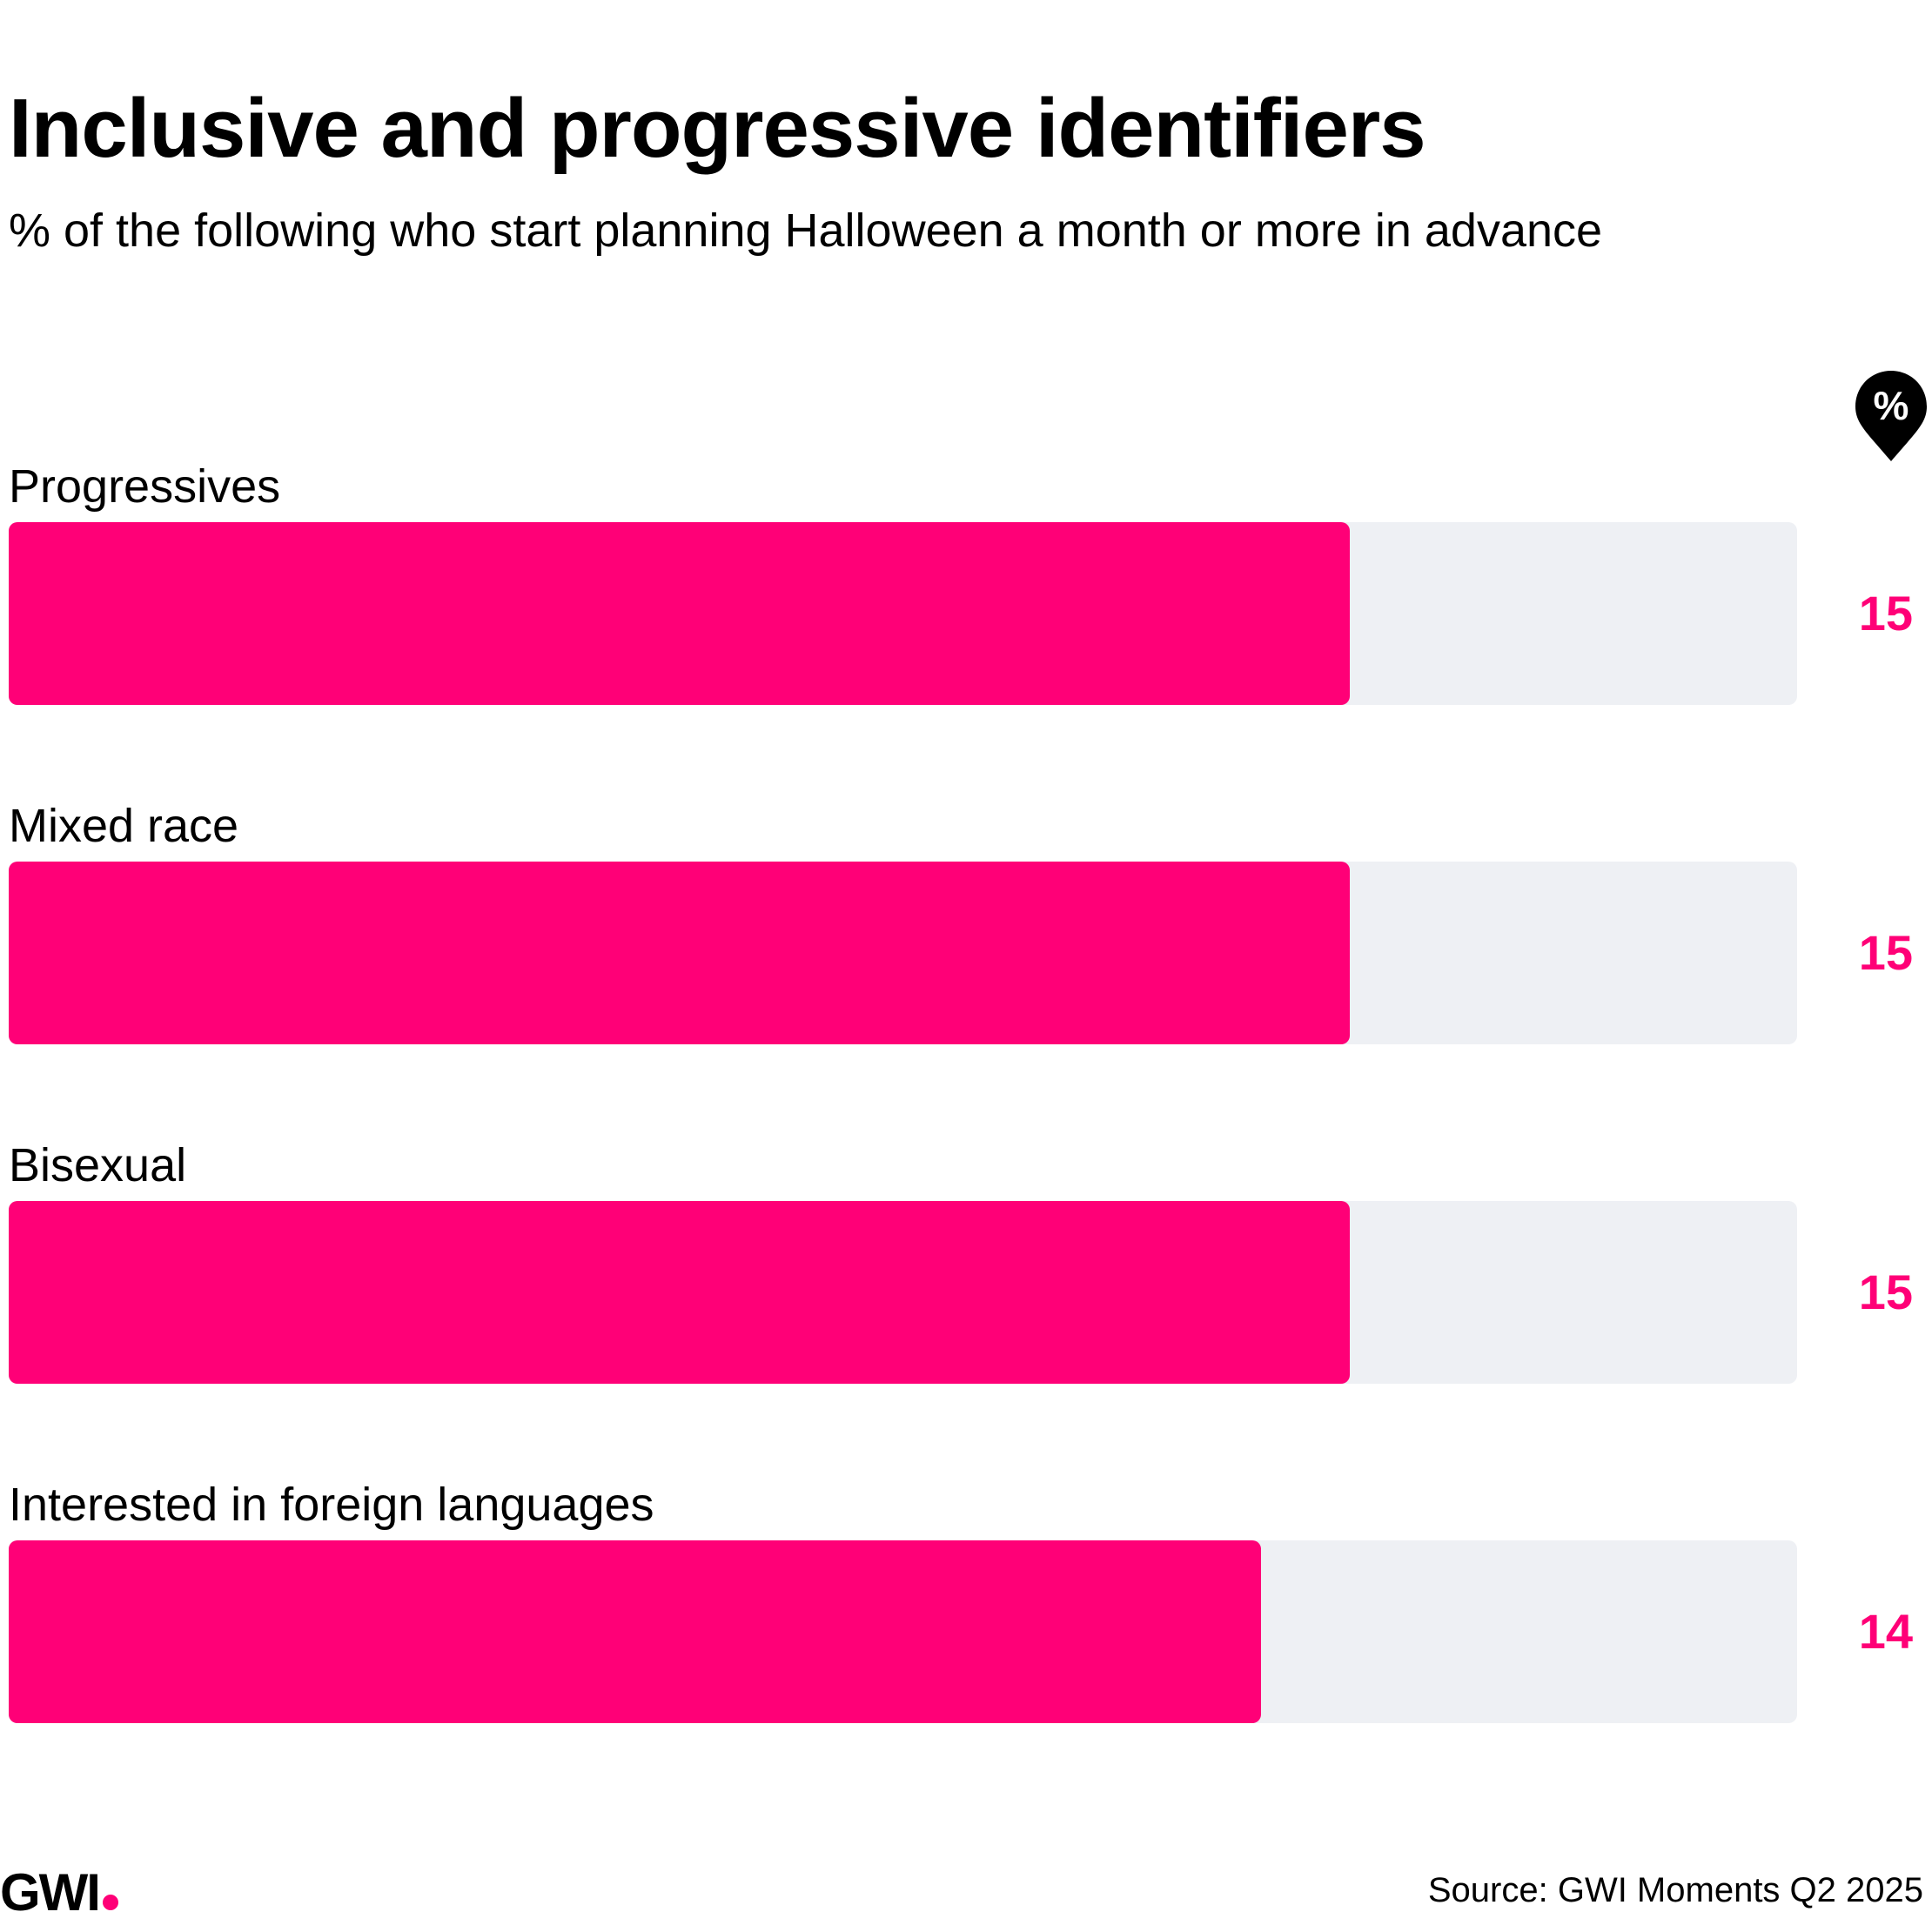 This screenshot has height=1932, width=1932. I want to click on bar-label: Interested in foreign languages, so click(332, 1505).